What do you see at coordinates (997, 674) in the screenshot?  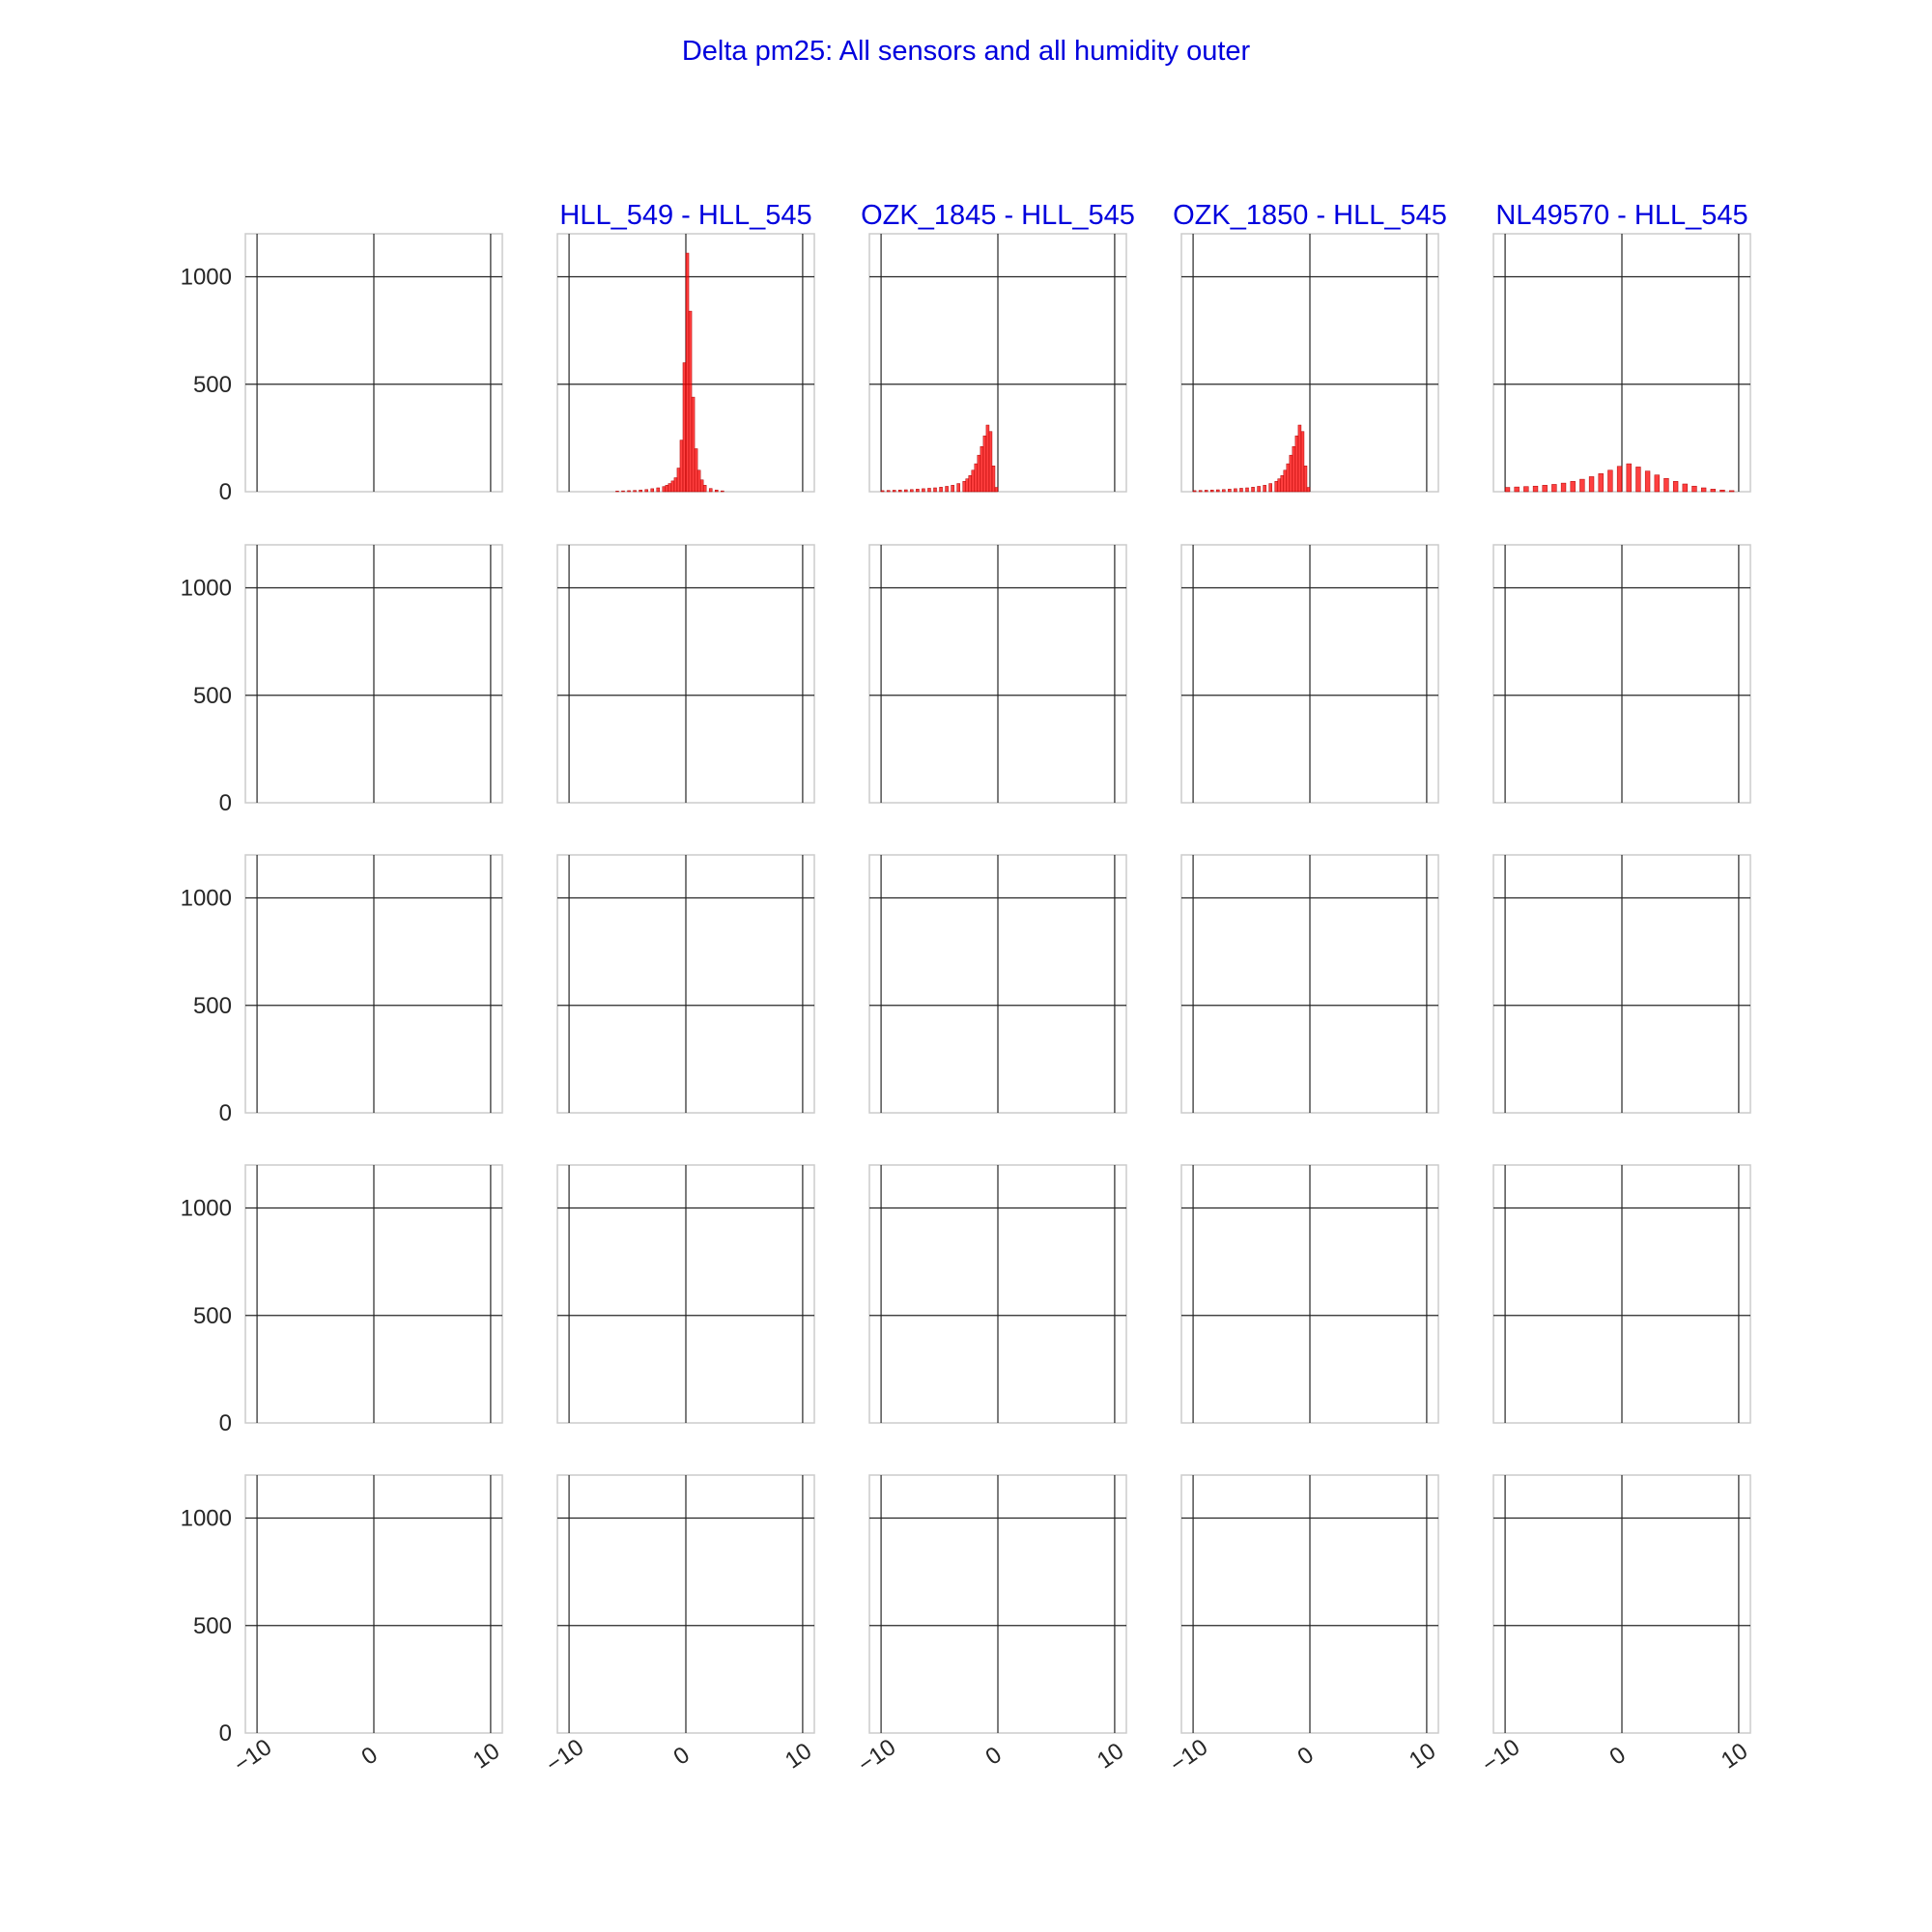 I see `panel-r1-c2` at bounding box center [997, 674].